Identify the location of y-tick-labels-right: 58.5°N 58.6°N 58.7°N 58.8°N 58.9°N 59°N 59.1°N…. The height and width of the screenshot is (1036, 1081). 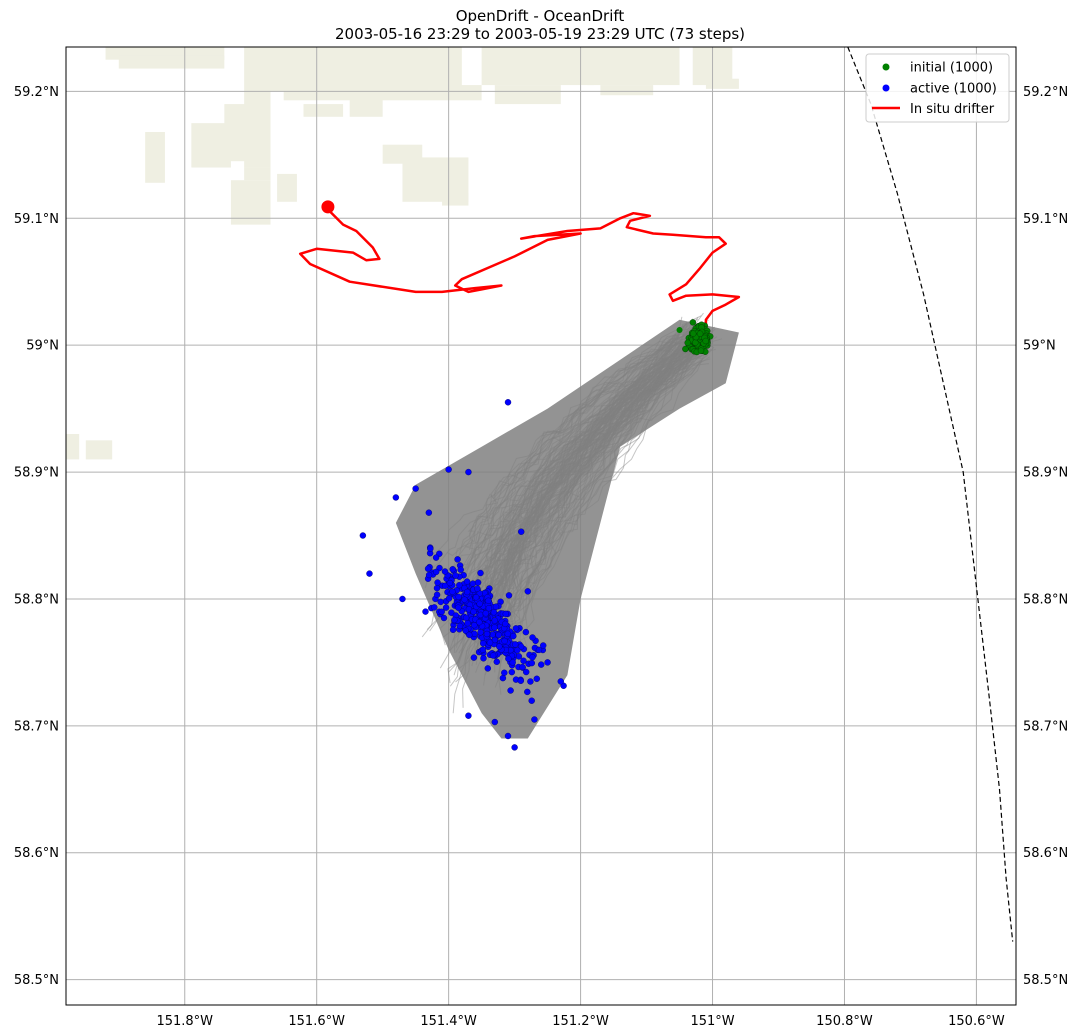
(1045, 536).